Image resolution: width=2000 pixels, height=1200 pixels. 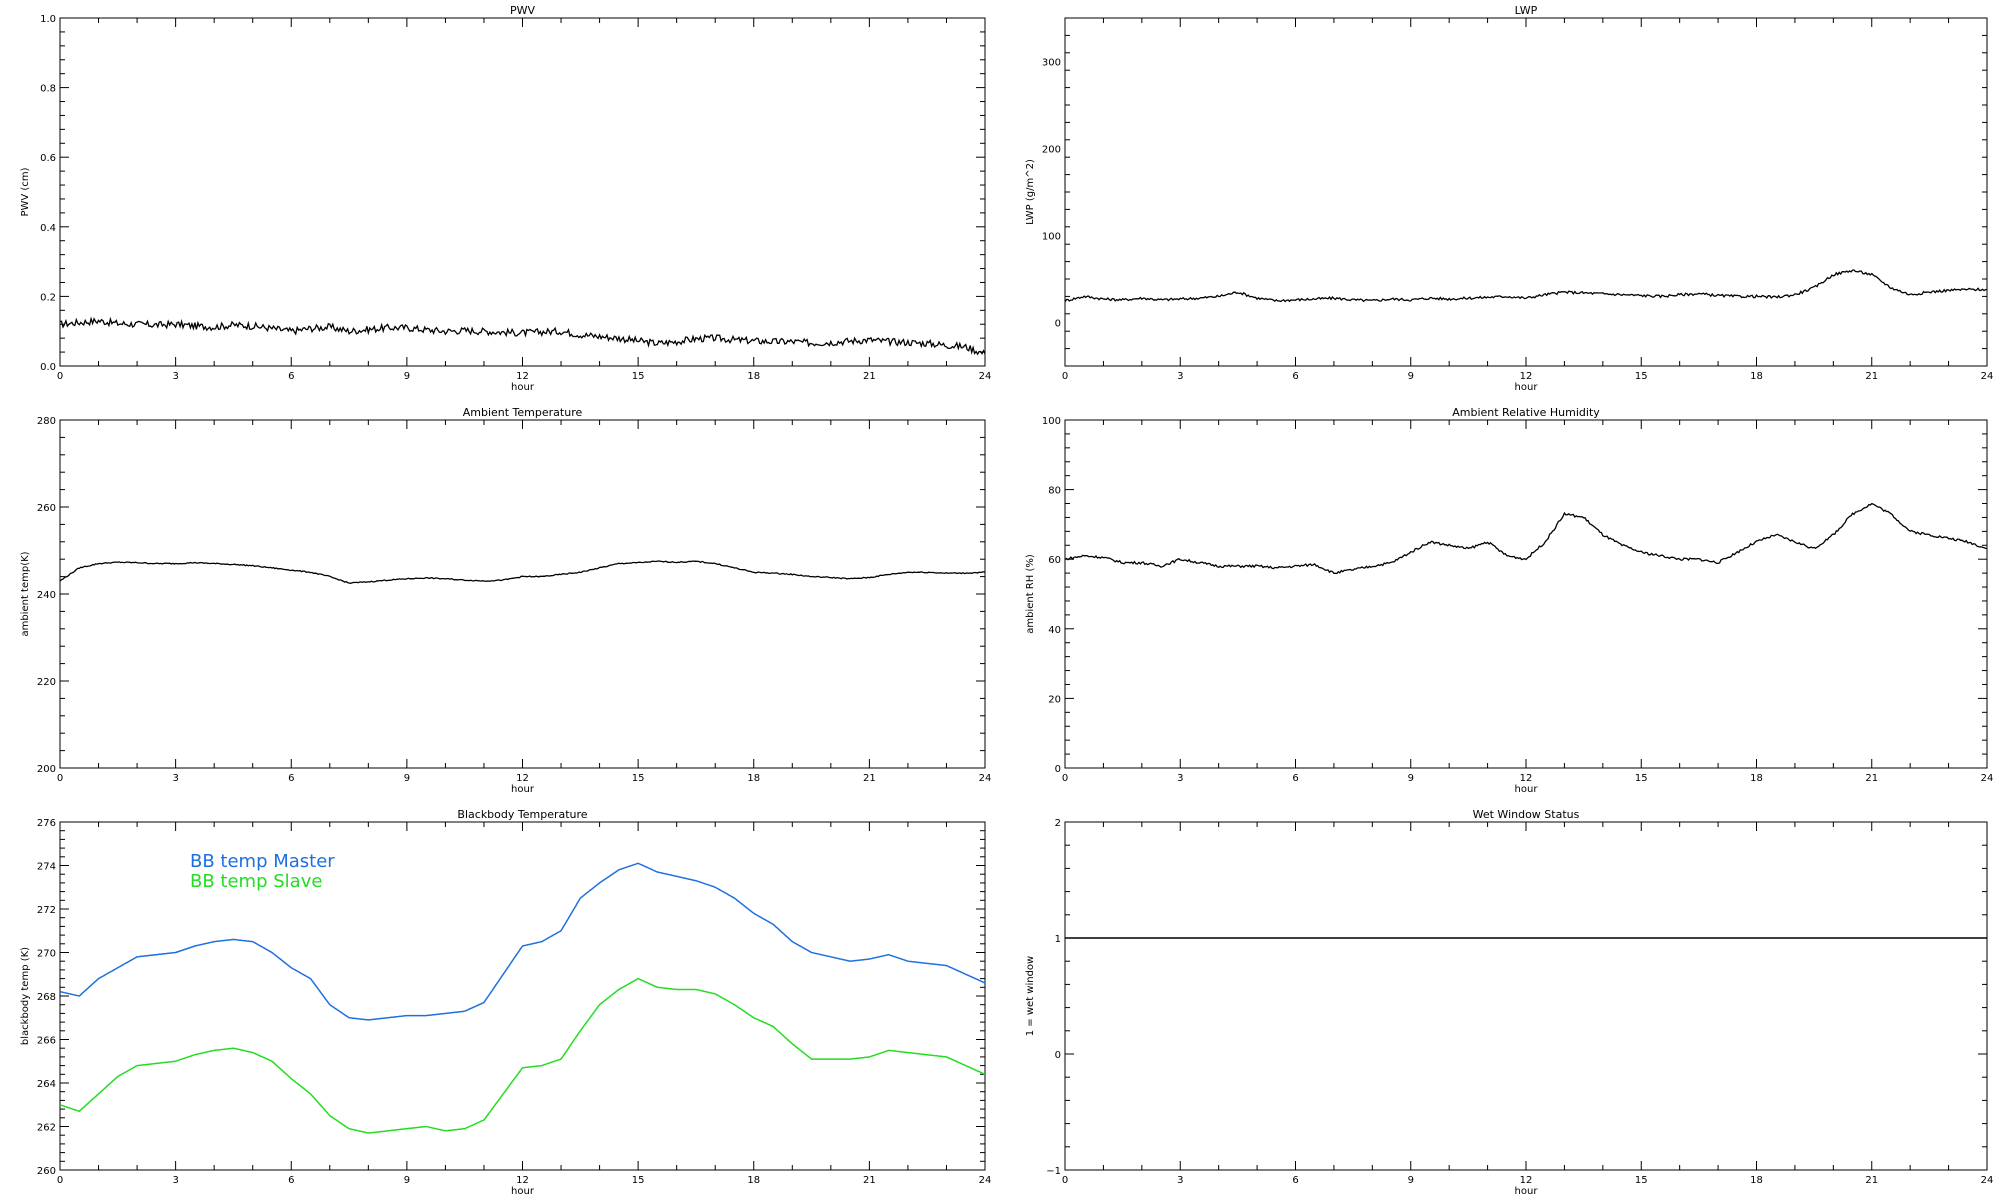 I want to click on chart-title: LWP, so click(x=1526, y=10).